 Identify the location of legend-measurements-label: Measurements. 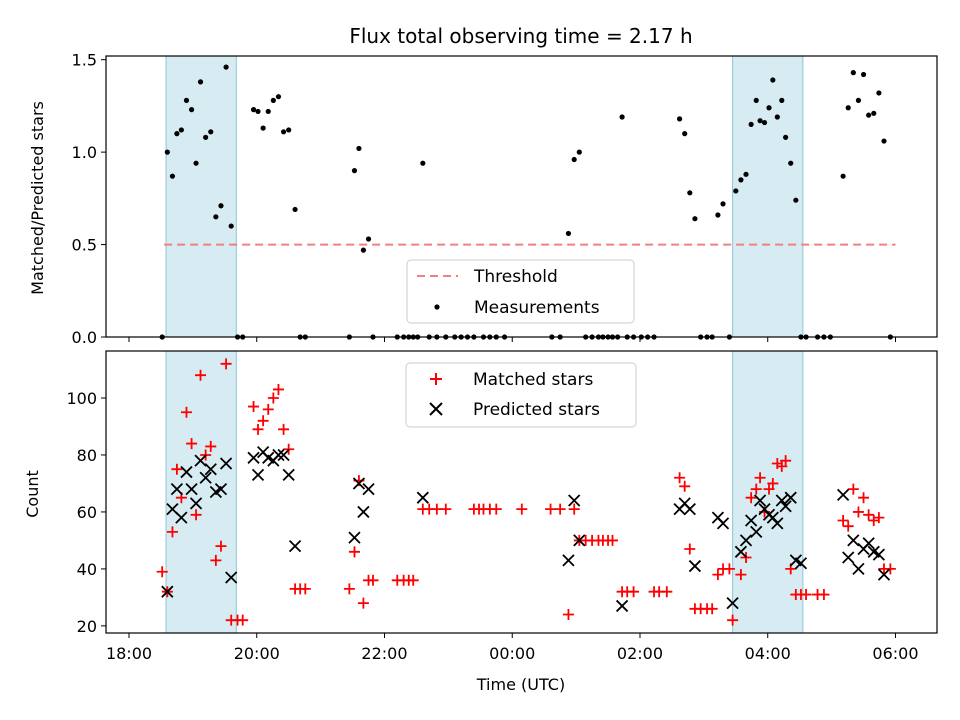
(537, 308).